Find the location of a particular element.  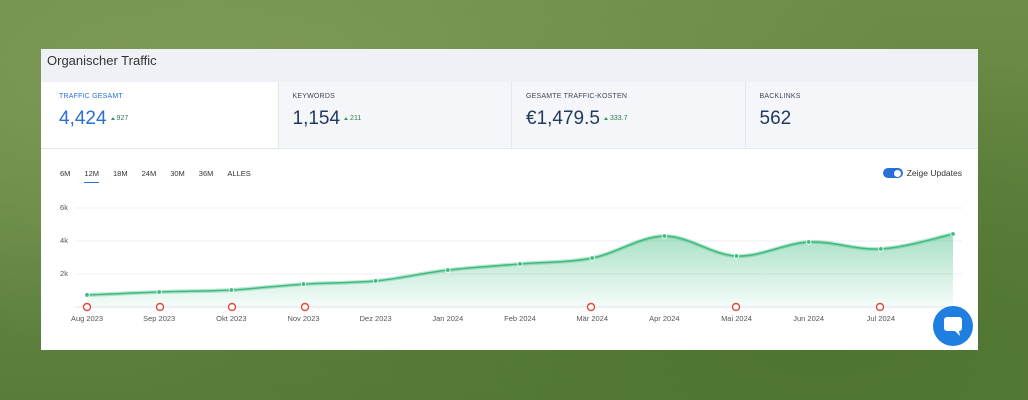

metric-value: €1,479.5 333.7 is located at coordinates (635, 119).